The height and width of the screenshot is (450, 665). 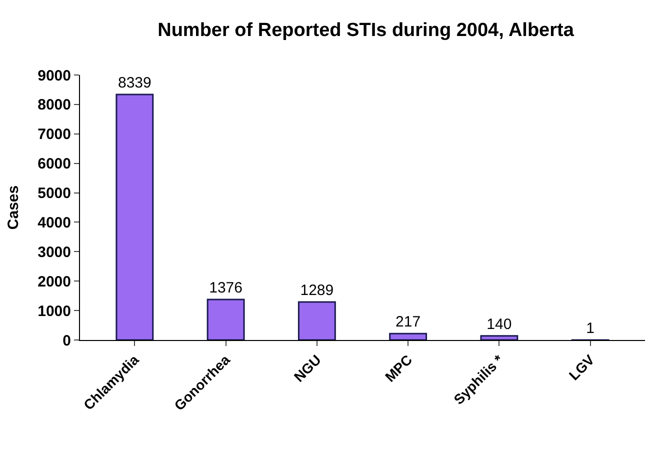 I want to click on y-tick-label: 4000, so click(x=54, y=223).